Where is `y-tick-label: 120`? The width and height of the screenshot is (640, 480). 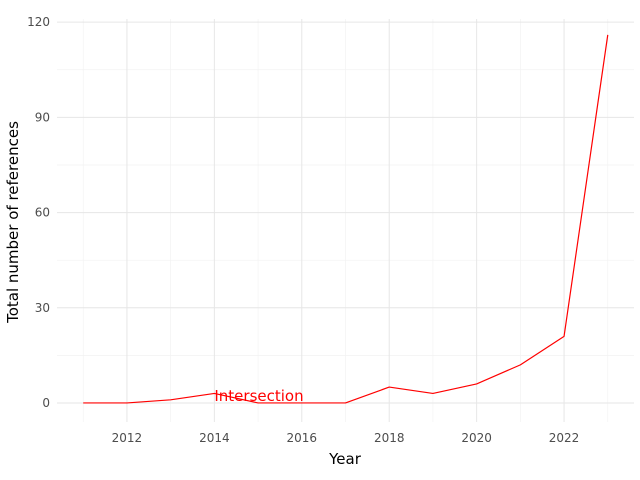 y-tick-label: 120 is located at coordinates (38, 22).